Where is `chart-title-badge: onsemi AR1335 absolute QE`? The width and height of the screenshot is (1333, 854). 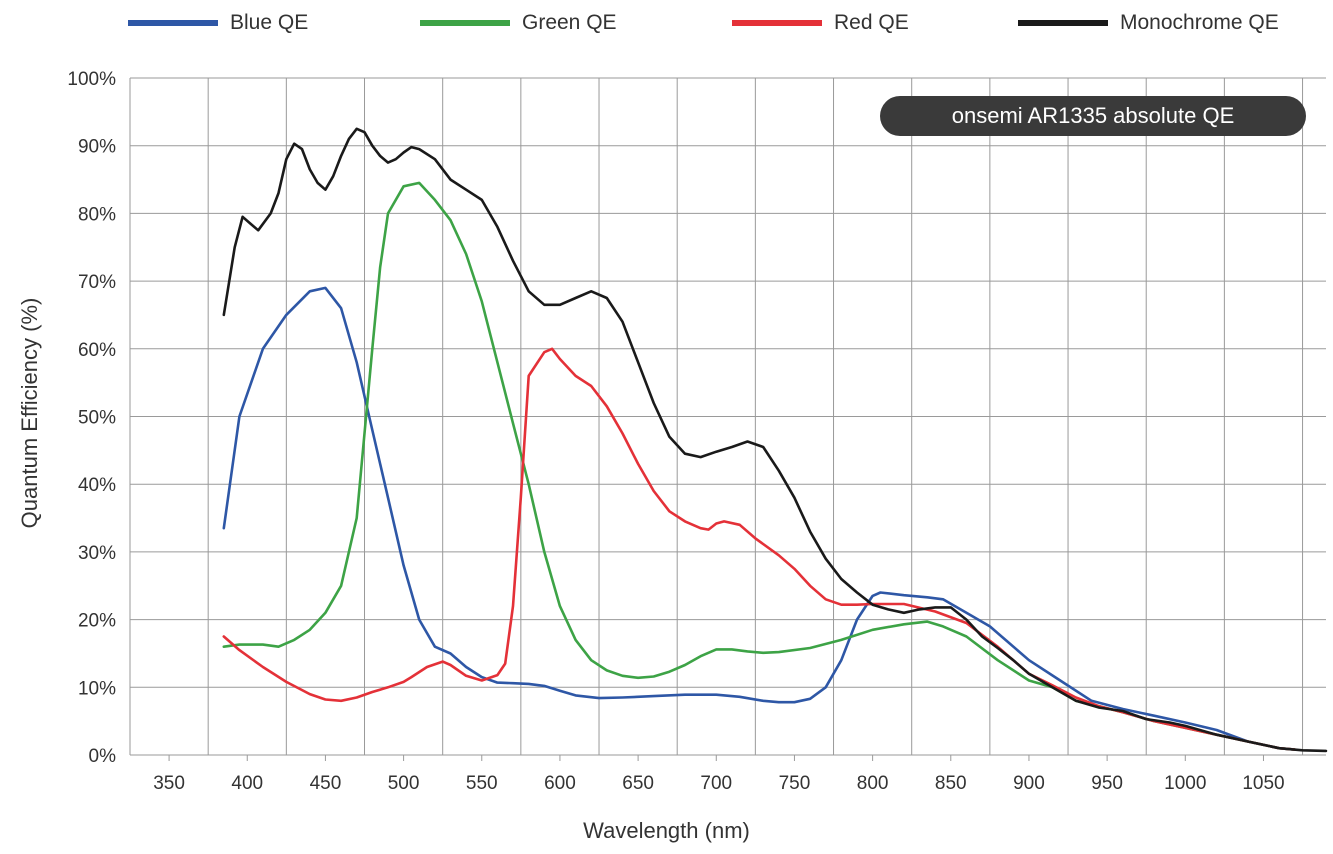
chart-title-badge: onsemi AR1335 absolute QE is located at coordinates (1093, 116).